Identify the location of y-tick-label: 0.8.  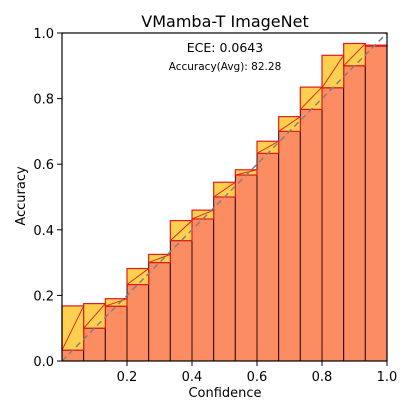
(43, 100).